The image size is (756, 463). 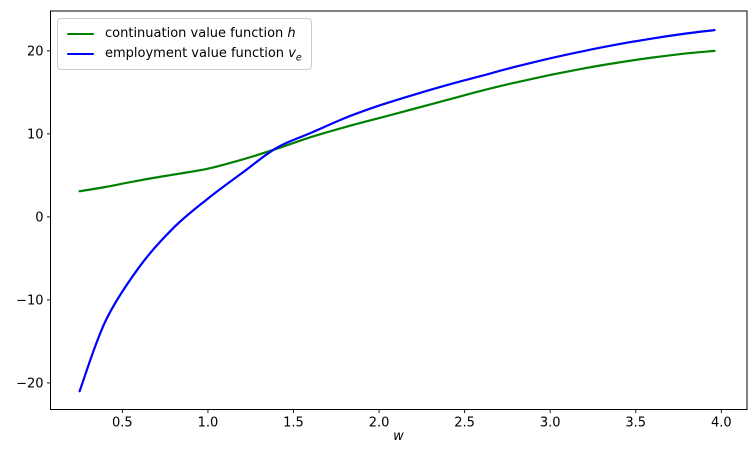 I want to click on x-tick-label: 2.0, so click(x=379, y=423).